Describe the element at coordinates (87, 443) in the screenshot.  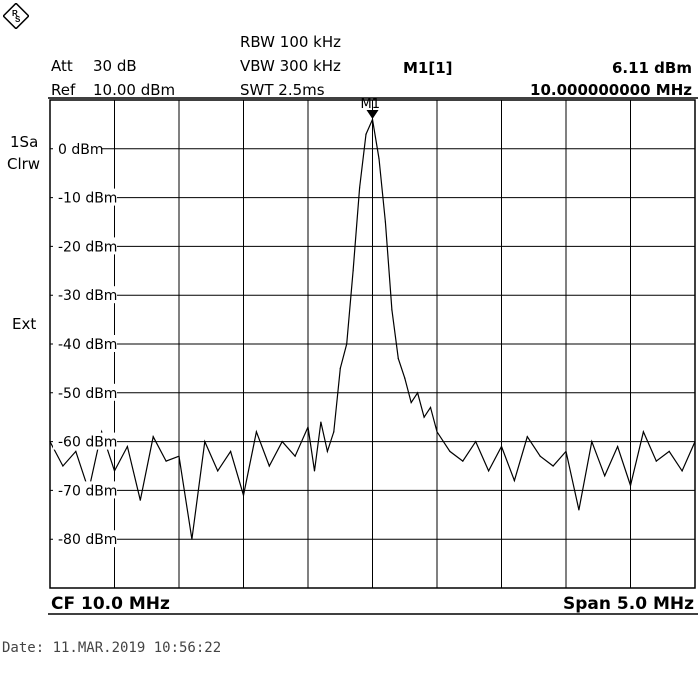
I see `ytick-label: -60 dBm` at that location.